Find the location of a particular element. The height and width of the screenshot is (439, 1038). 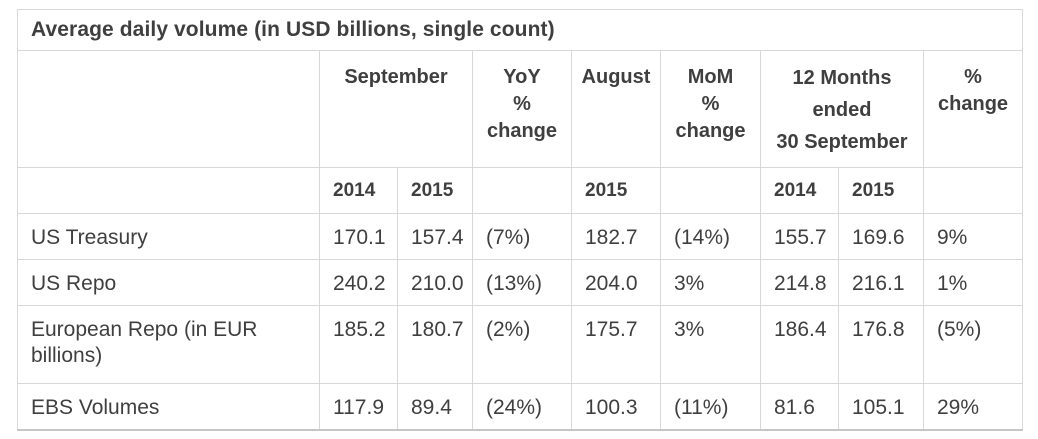

cell-12m-change: 29% is located at coordinates (973, 407).